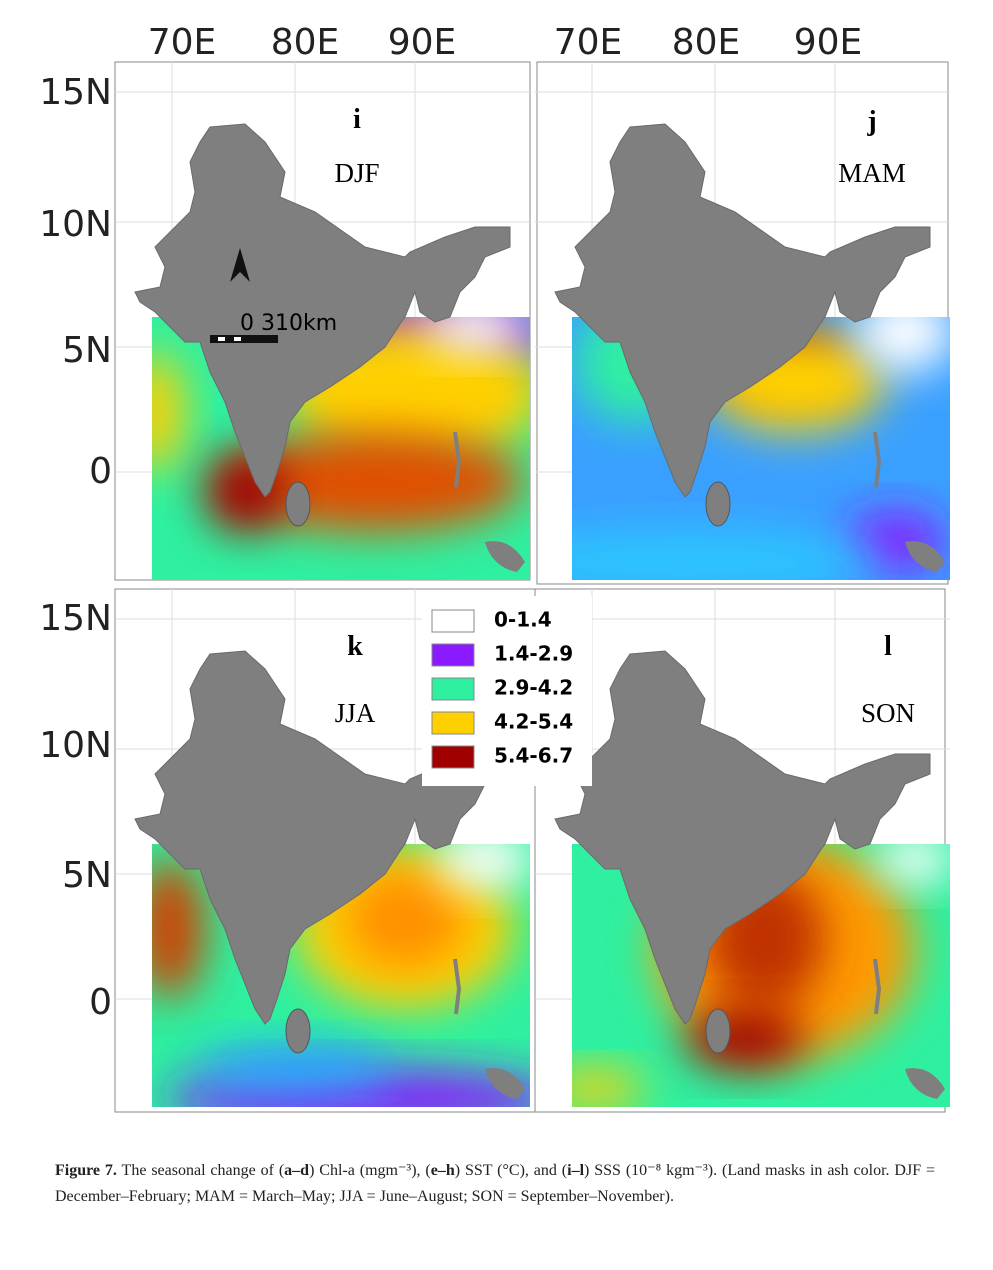 The image size is (993, 1270). Describe the element at coordinates (888, 646) in the screenshot. I see `panel-letter: l` at that location.